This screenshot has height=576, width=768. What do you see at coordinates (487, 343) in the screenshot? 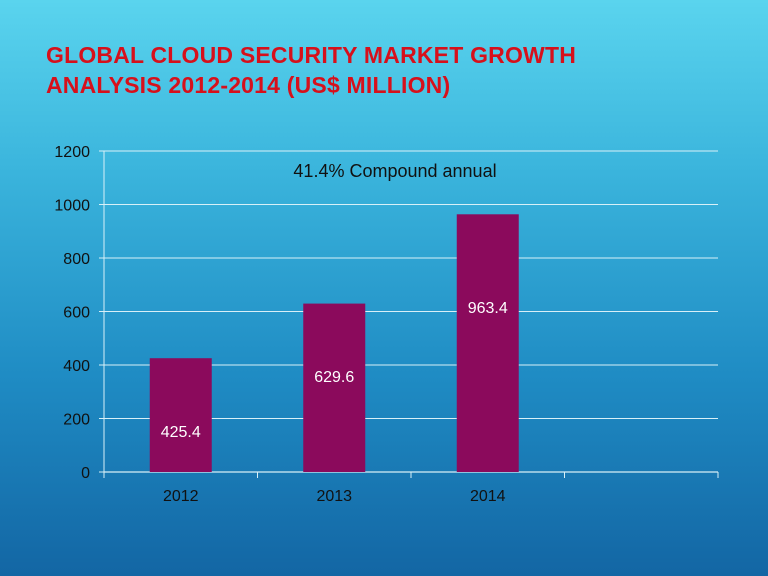
I see `bar-2014` at bounding box center [487, 343].